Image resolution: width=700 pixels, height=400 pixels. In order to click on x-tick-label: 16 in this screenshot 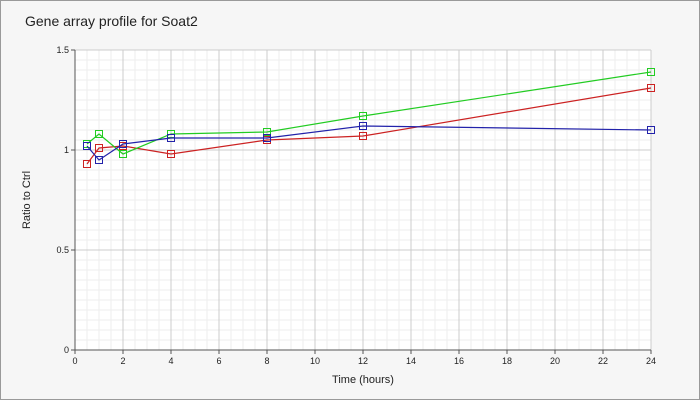, I will do `click(459, 361)`.